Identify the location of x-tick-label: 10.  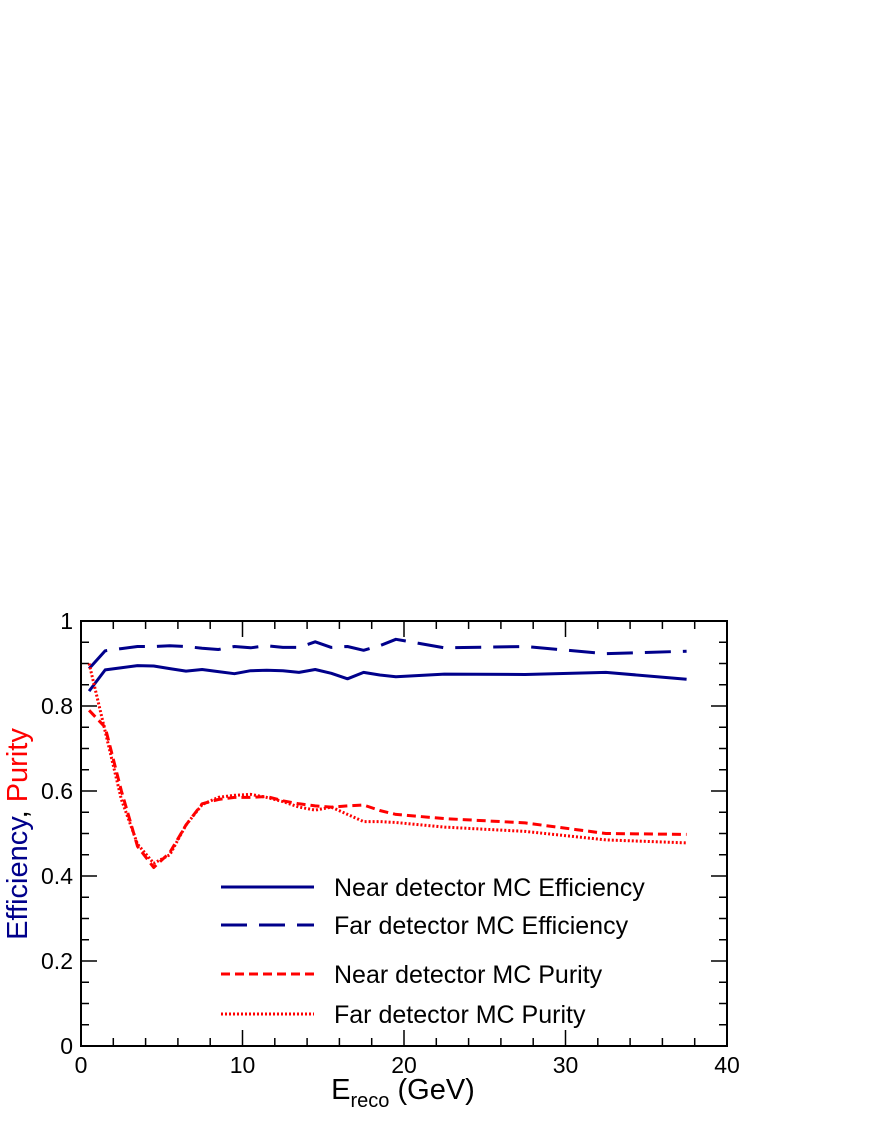
(243, 1065).